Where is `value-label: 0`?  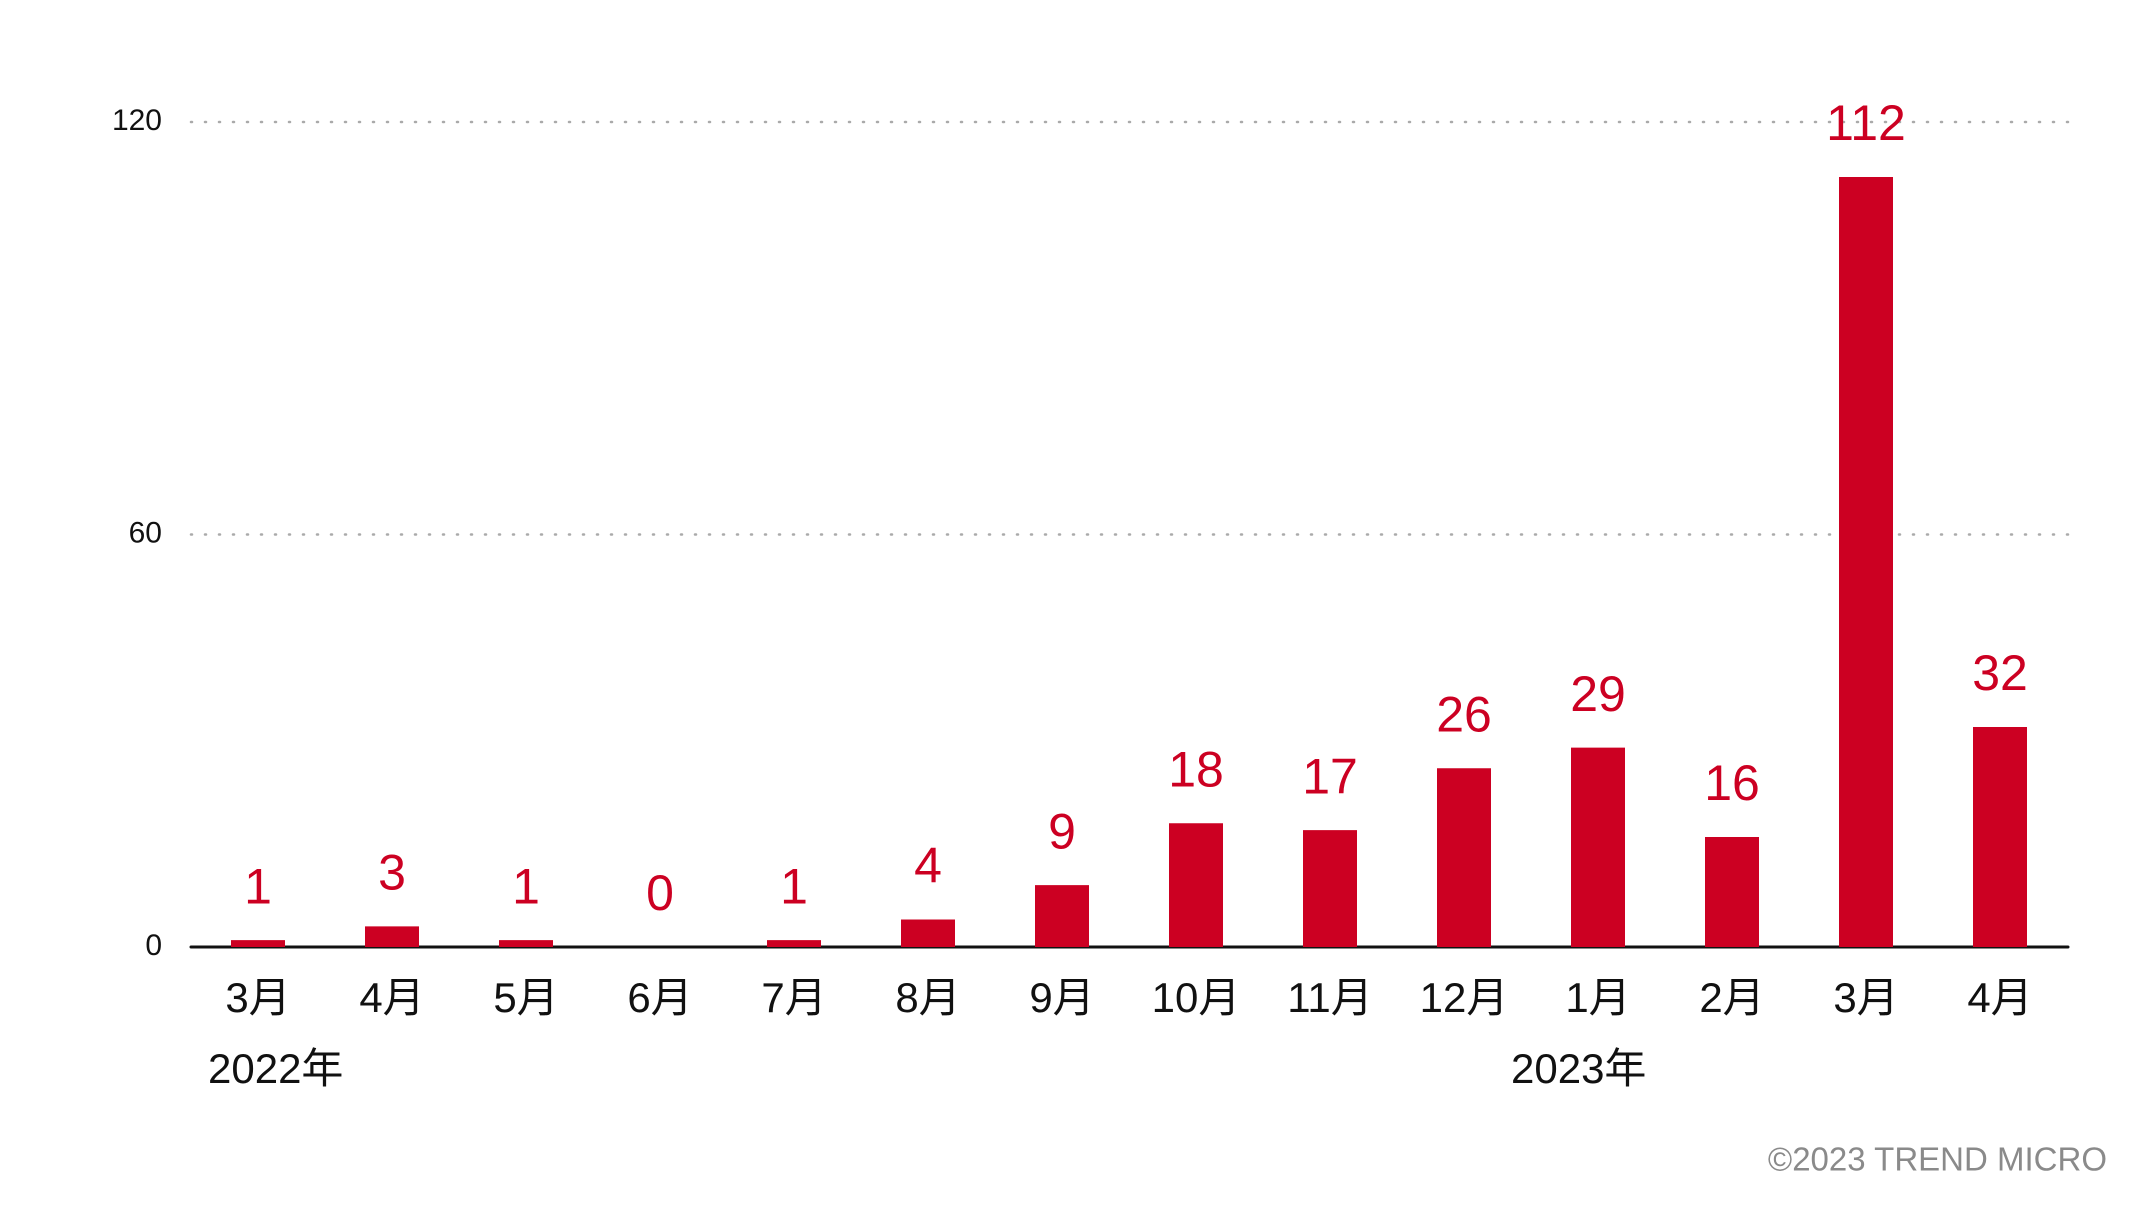
value-label: 0 is located at coordinates (660, 893).